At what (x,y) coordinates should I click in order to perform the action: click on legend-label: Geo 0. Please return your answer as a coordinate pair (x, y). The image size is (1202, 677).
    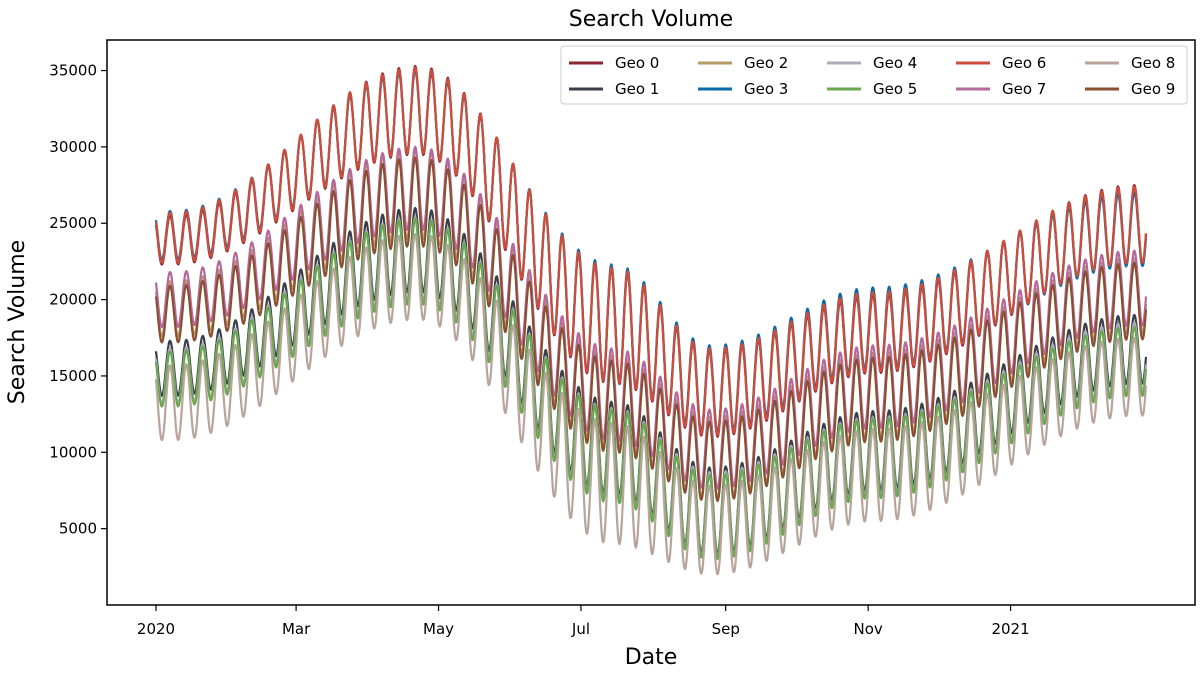
    Looking at the image, I should click on (637, 63).